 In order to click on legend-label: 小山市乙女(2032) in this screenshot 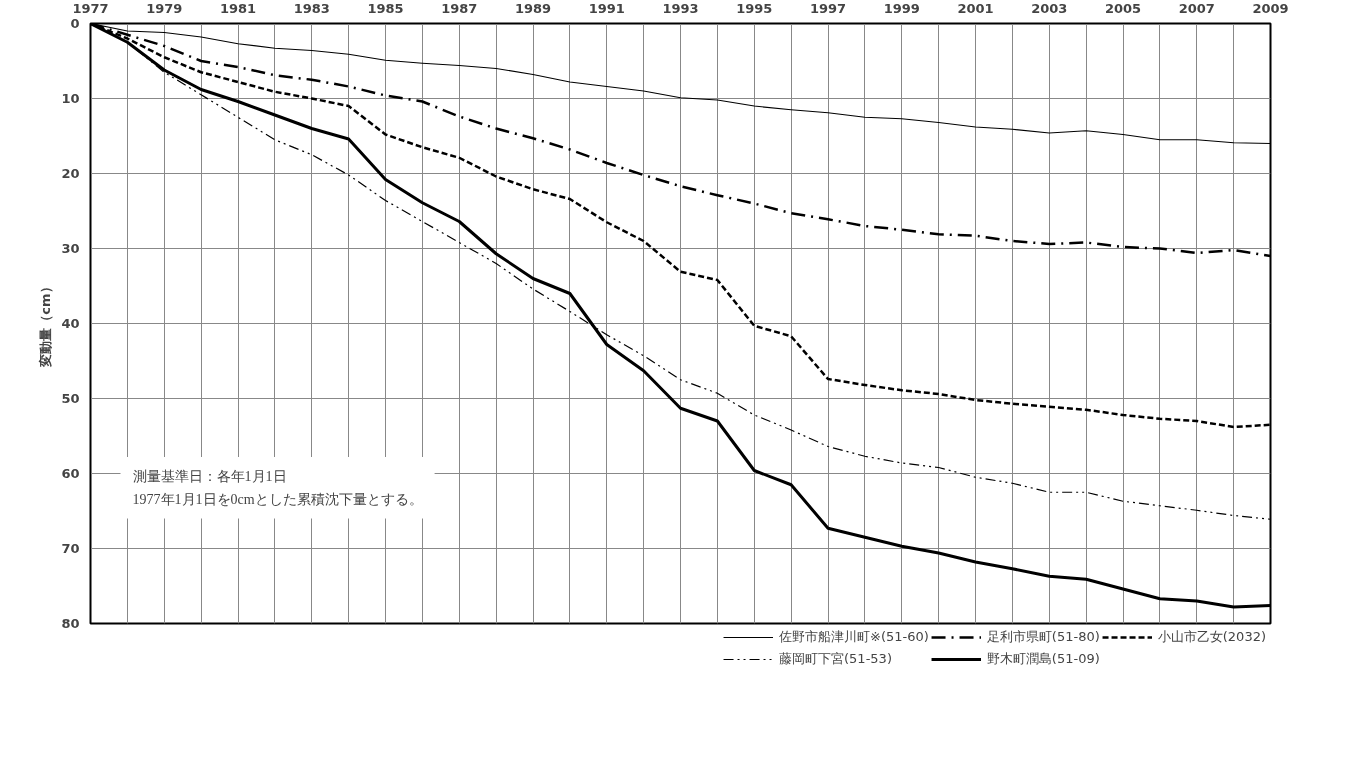, I will do `click(1211, 637)`.